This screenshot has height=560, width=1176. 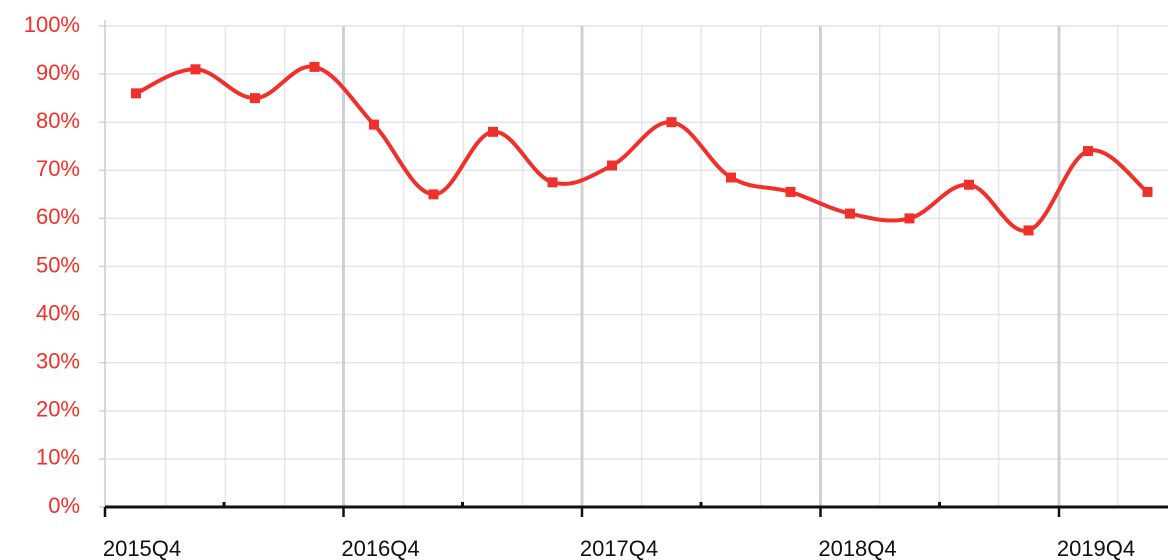 What do you see at coordinates (58, 312) in the screenshot?
I see `y-tick-label: 40%` at bounding box center [58, 312].